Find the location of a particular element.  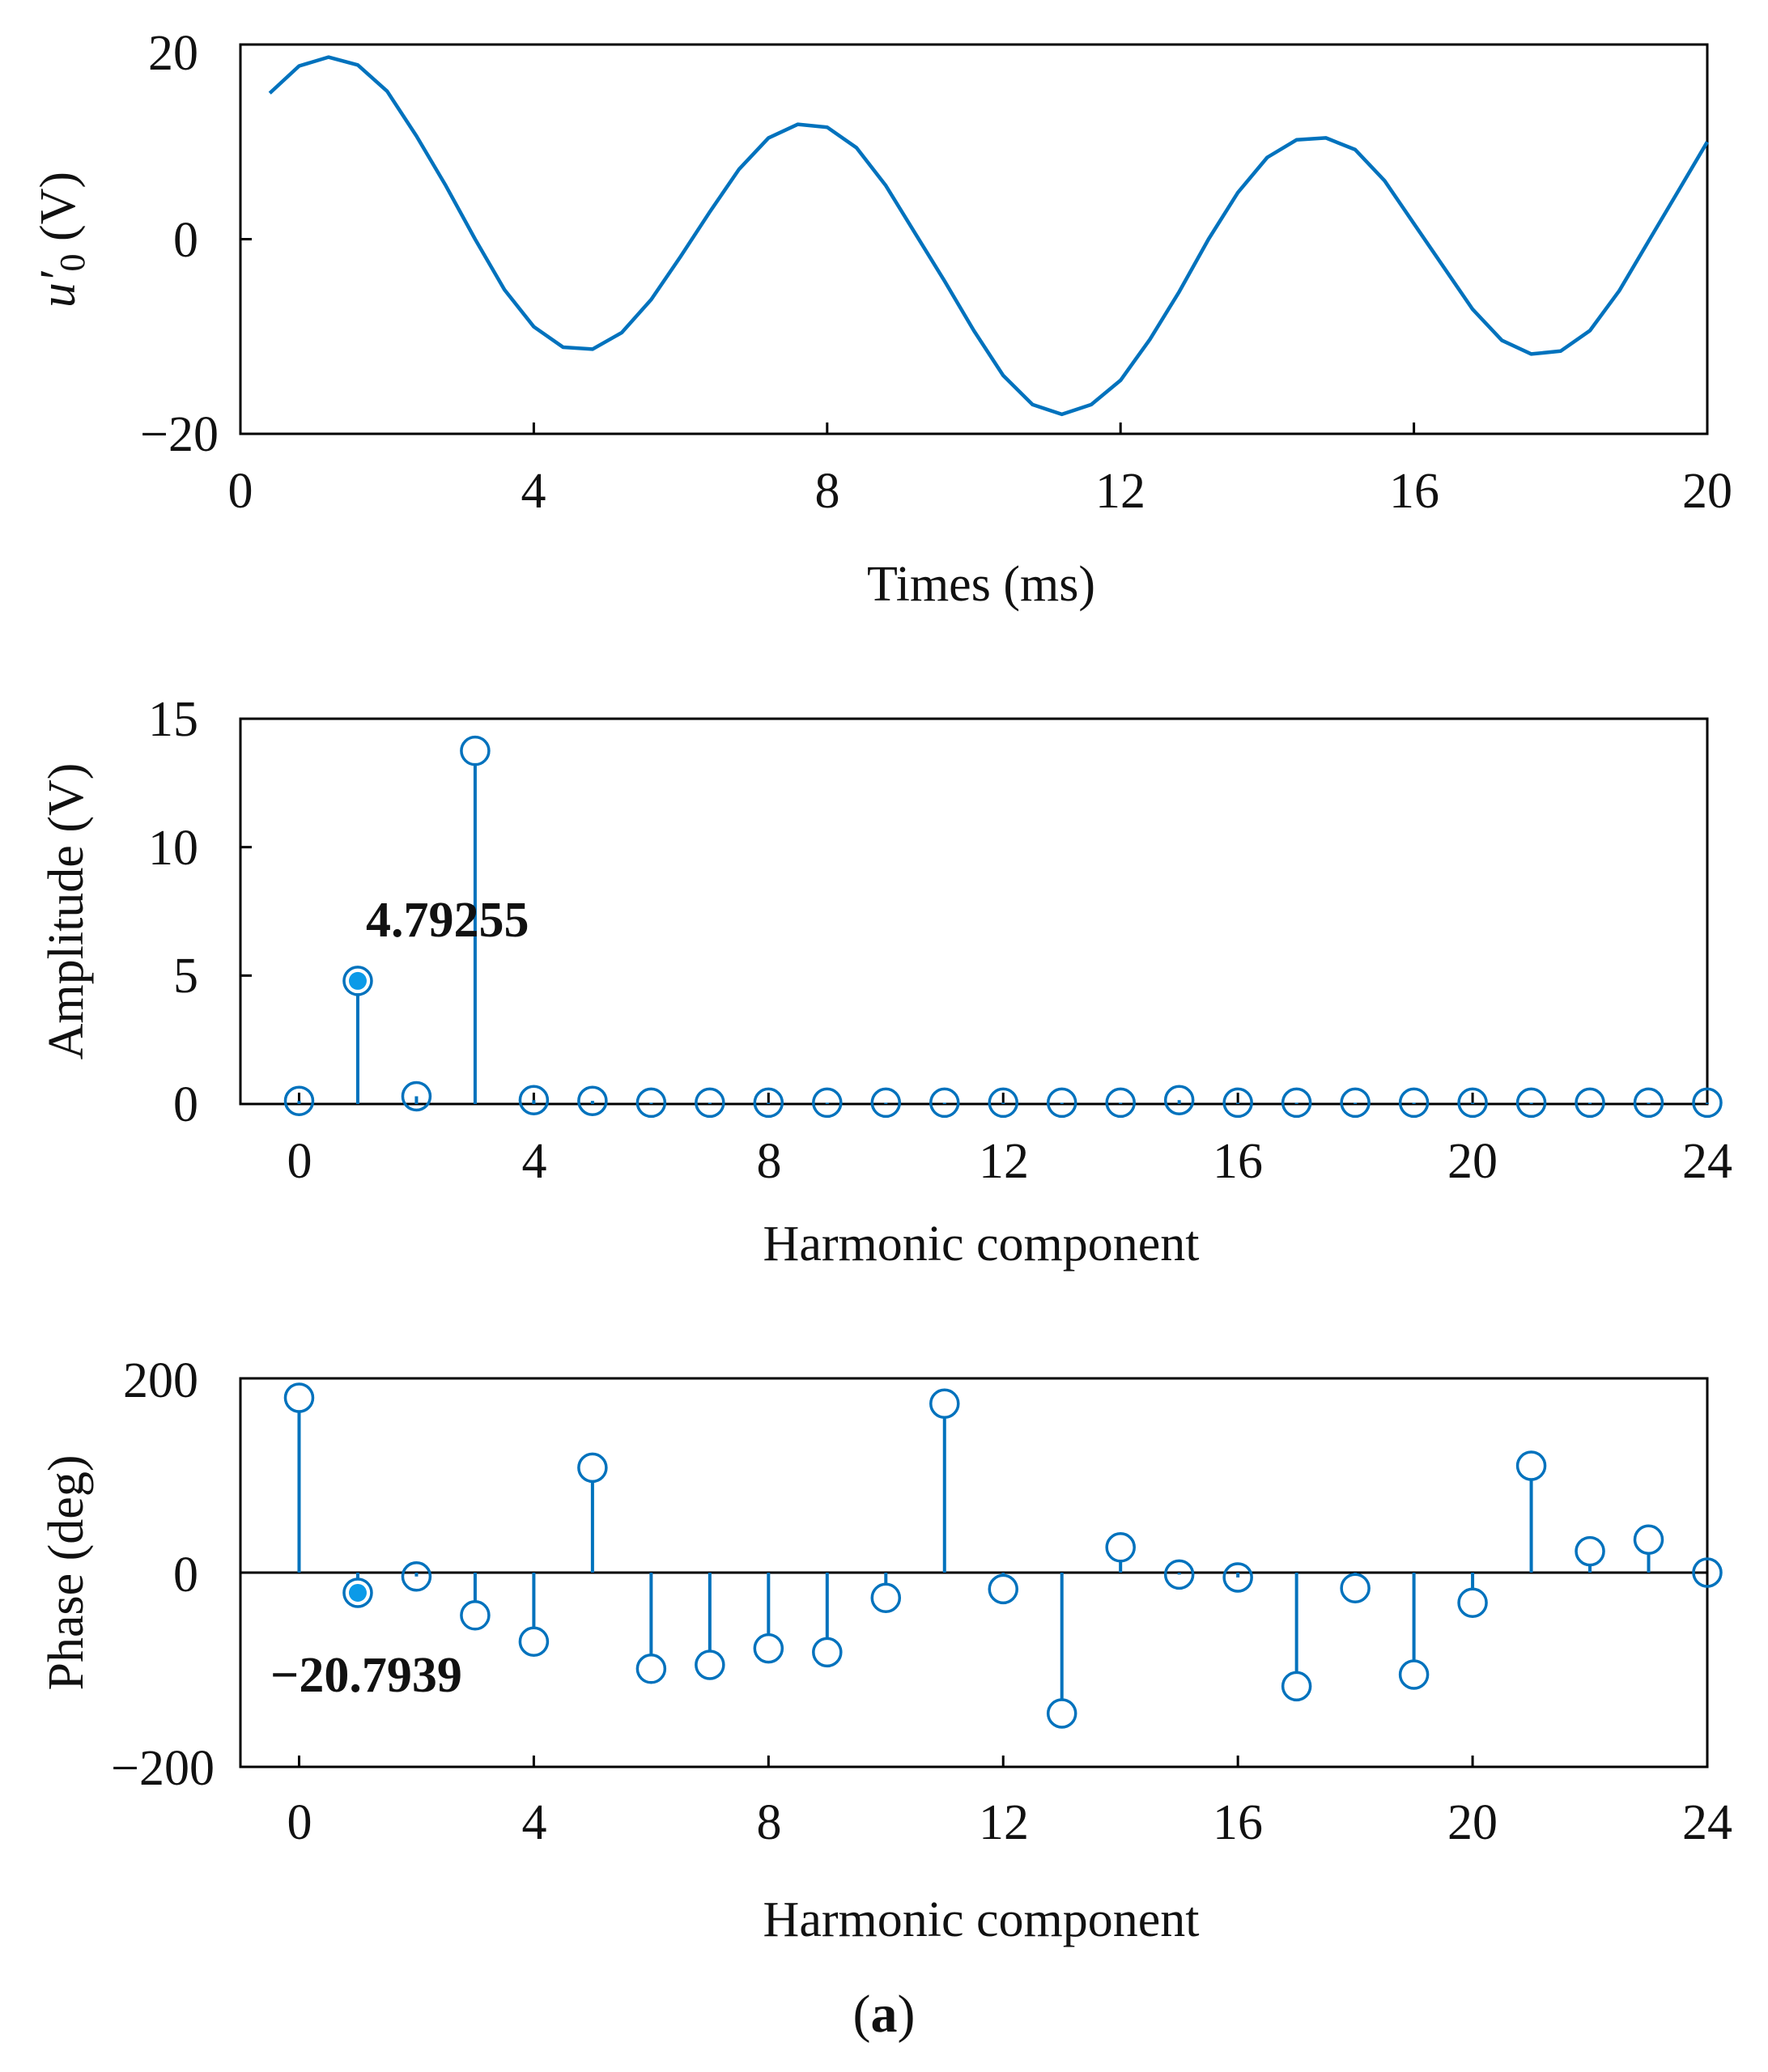

waveform-xtick-label: 8 is located at coordinates (827, 491).